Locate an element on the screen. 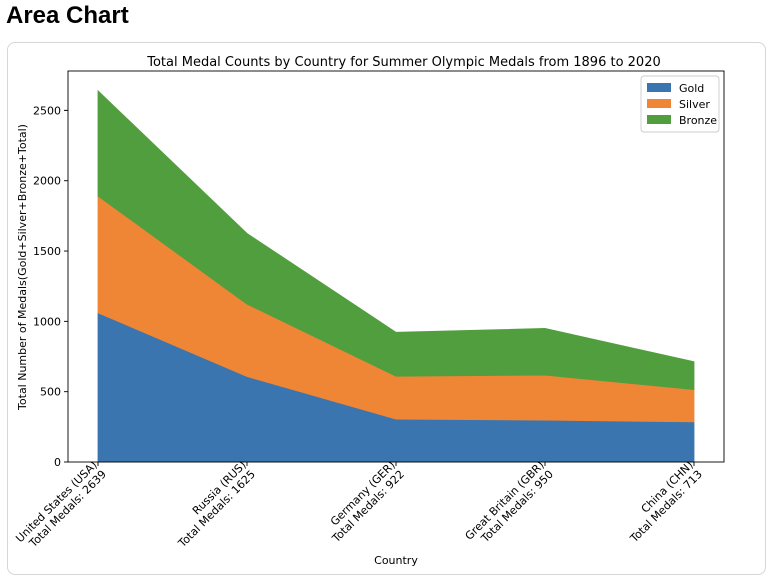 Image resolution: width=771 pixels, height=582 pixels. legend-swatch-bronze is located at coordinates (659, 119).